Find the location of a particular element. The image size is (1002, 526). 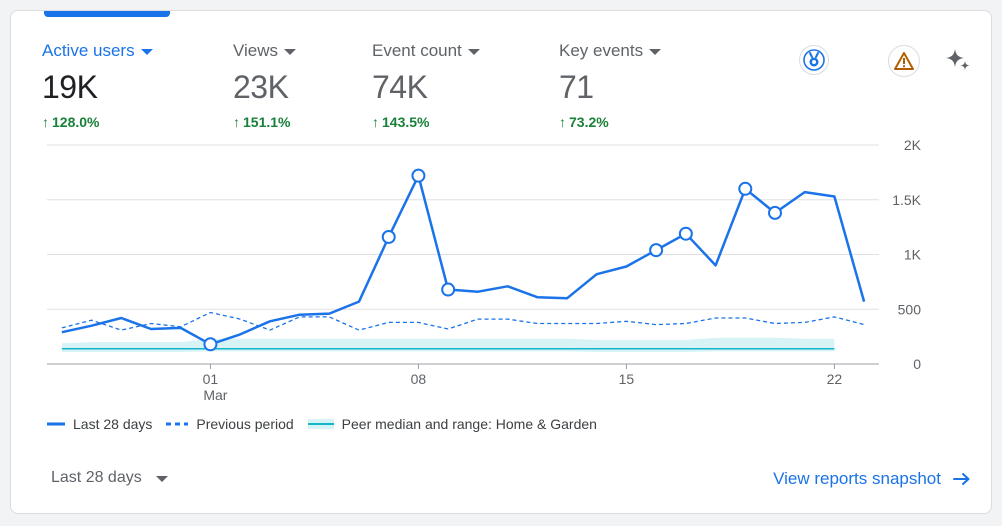

y-tick-label: 0 is located at coordinates (917, 364).